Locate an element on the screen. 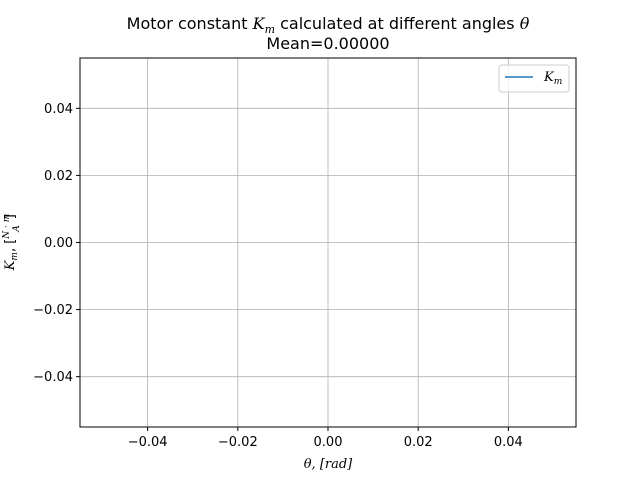 Image resolution: width=640 pixels, height=480 pixels. svg-text: Km, [N · mA] is located at coordinates (12, 243).